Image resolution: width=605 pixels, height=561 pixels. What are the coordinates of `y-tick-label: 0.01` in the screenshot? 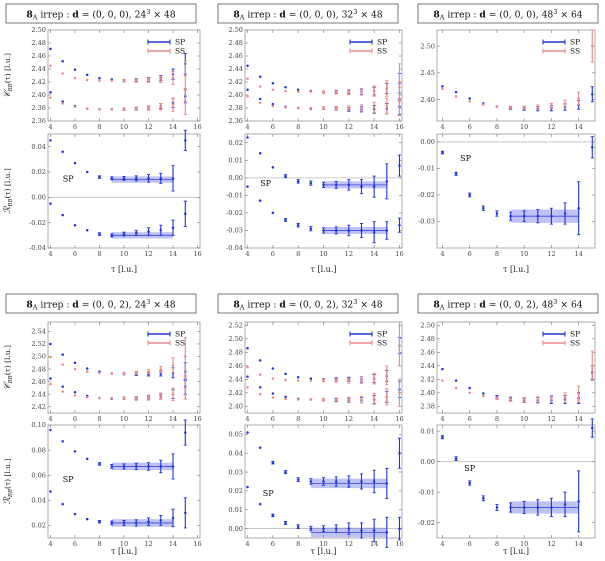 It's located at (235, 161).